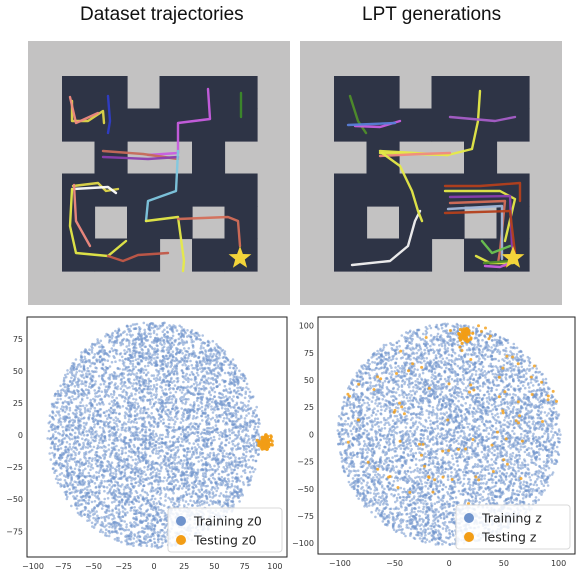 This screenshot has height=575, width=578. Describe the element at coordinates (371, 124) in the screenshot. I see `trajectory-path` at that location.